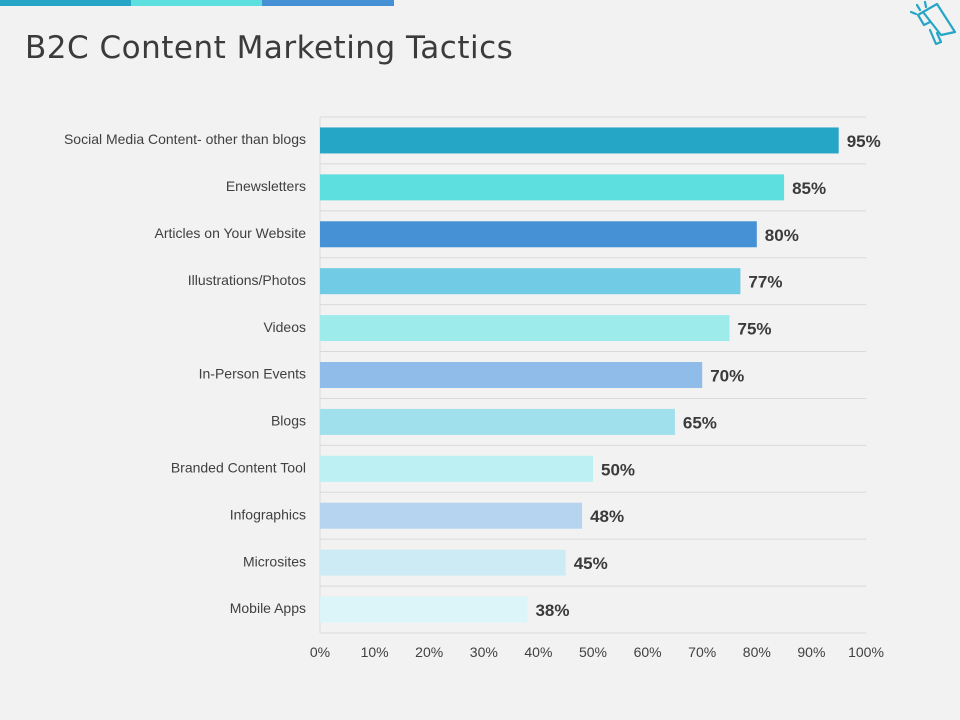 The height and width of the screenshot is (720, 960). What do you see at coordinates (375, 652) in the screenshot?
I see `x-tick-label: 10%` at bounding box center [375, 652].